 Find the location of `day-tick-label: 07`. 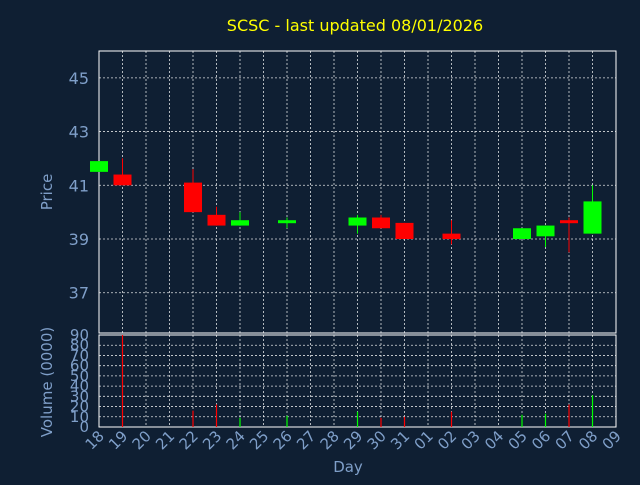

day-tick-label: 07 is located at coordinates (565, 440).